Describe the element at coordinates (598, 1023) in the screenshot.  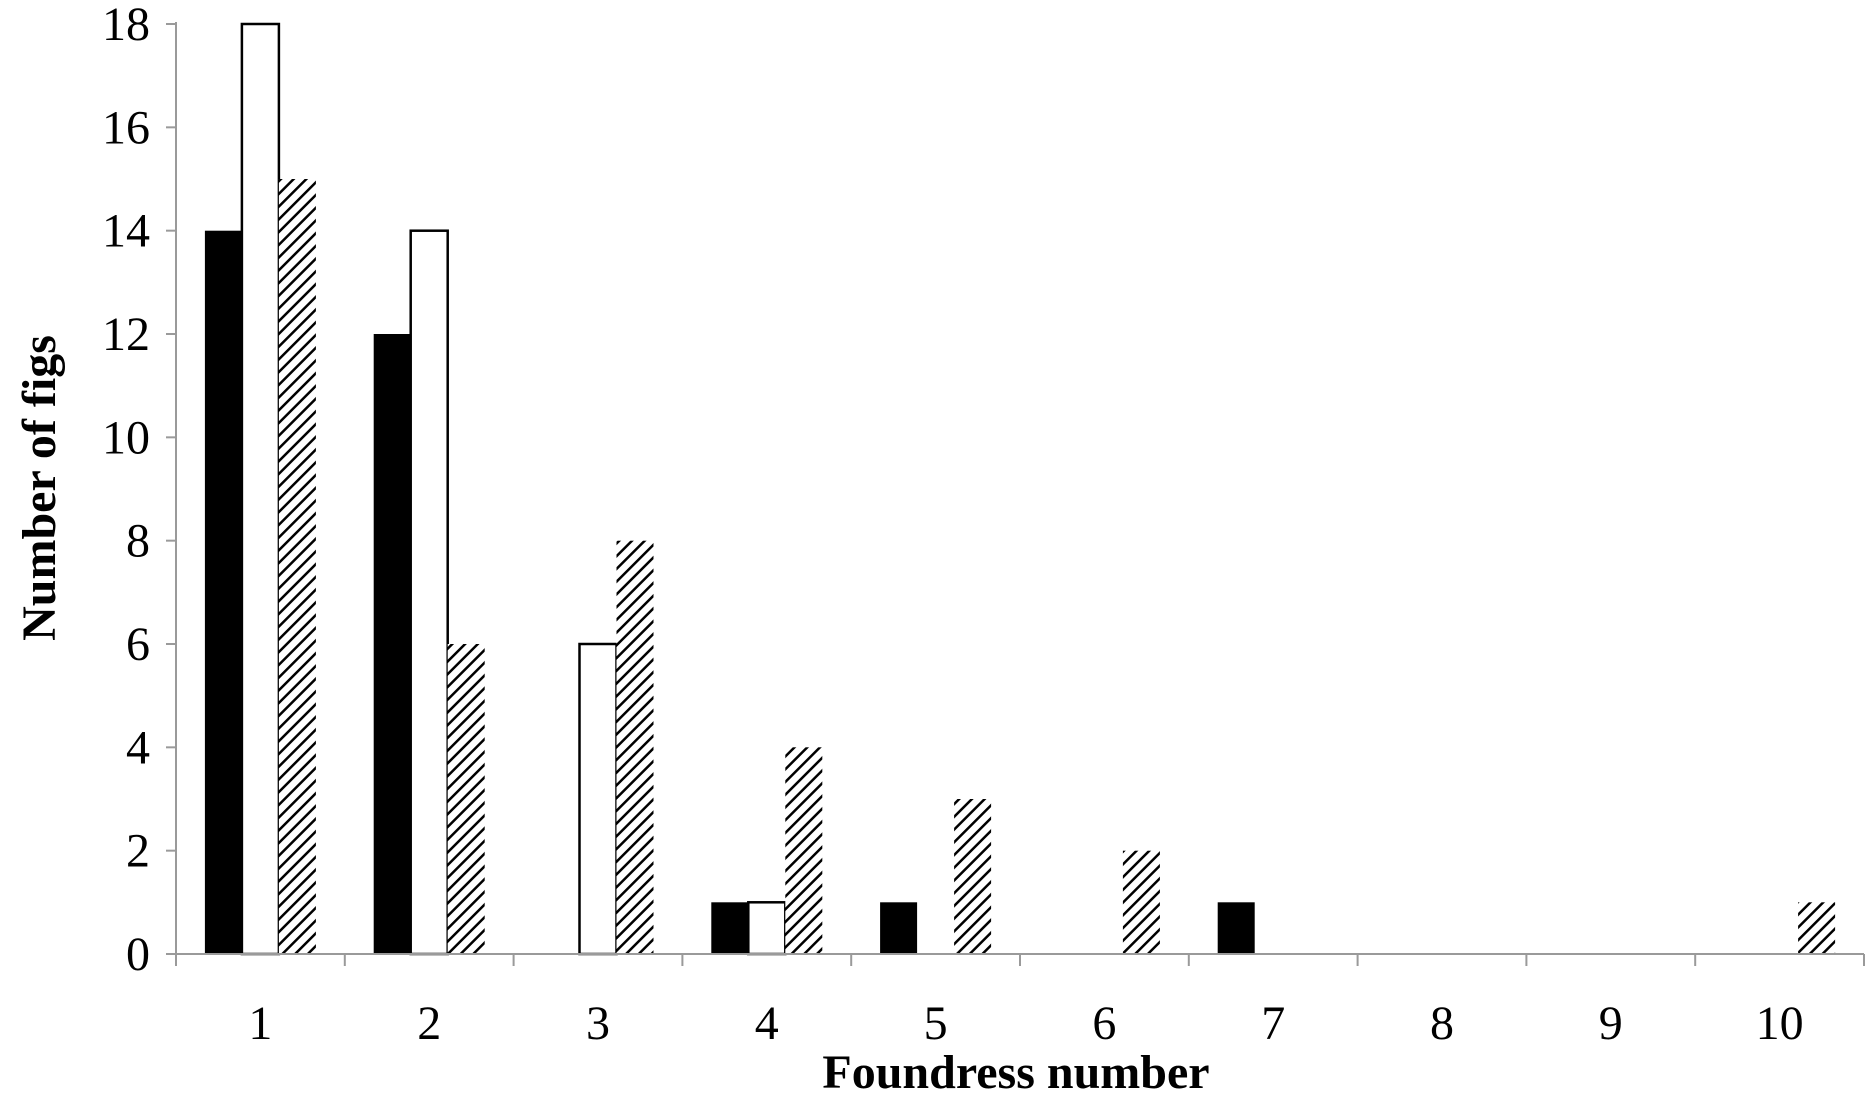
I see `x-tick-label-3: 3` at that location.